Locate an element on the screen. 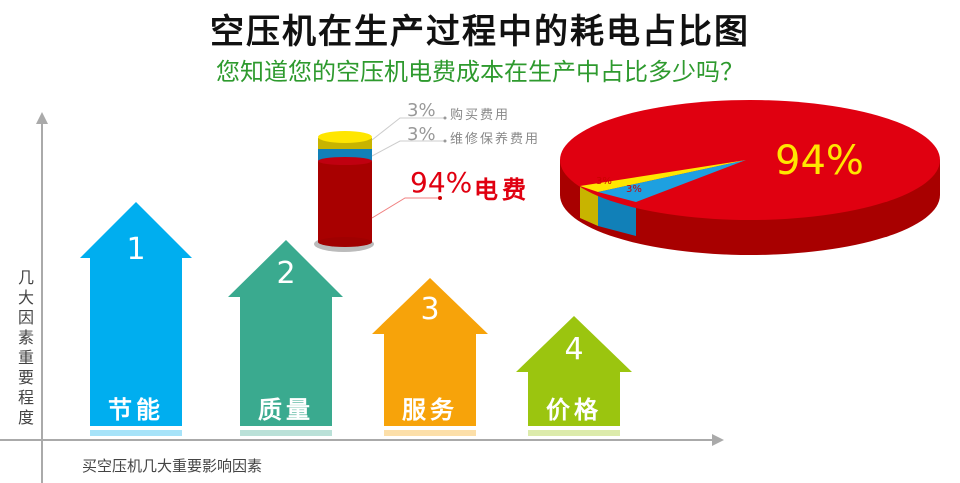 The width and height of the screenshot is (960, 483). page-title: 空压机在生产过程中的耗电占比图 is located at coordinates (480, 32).